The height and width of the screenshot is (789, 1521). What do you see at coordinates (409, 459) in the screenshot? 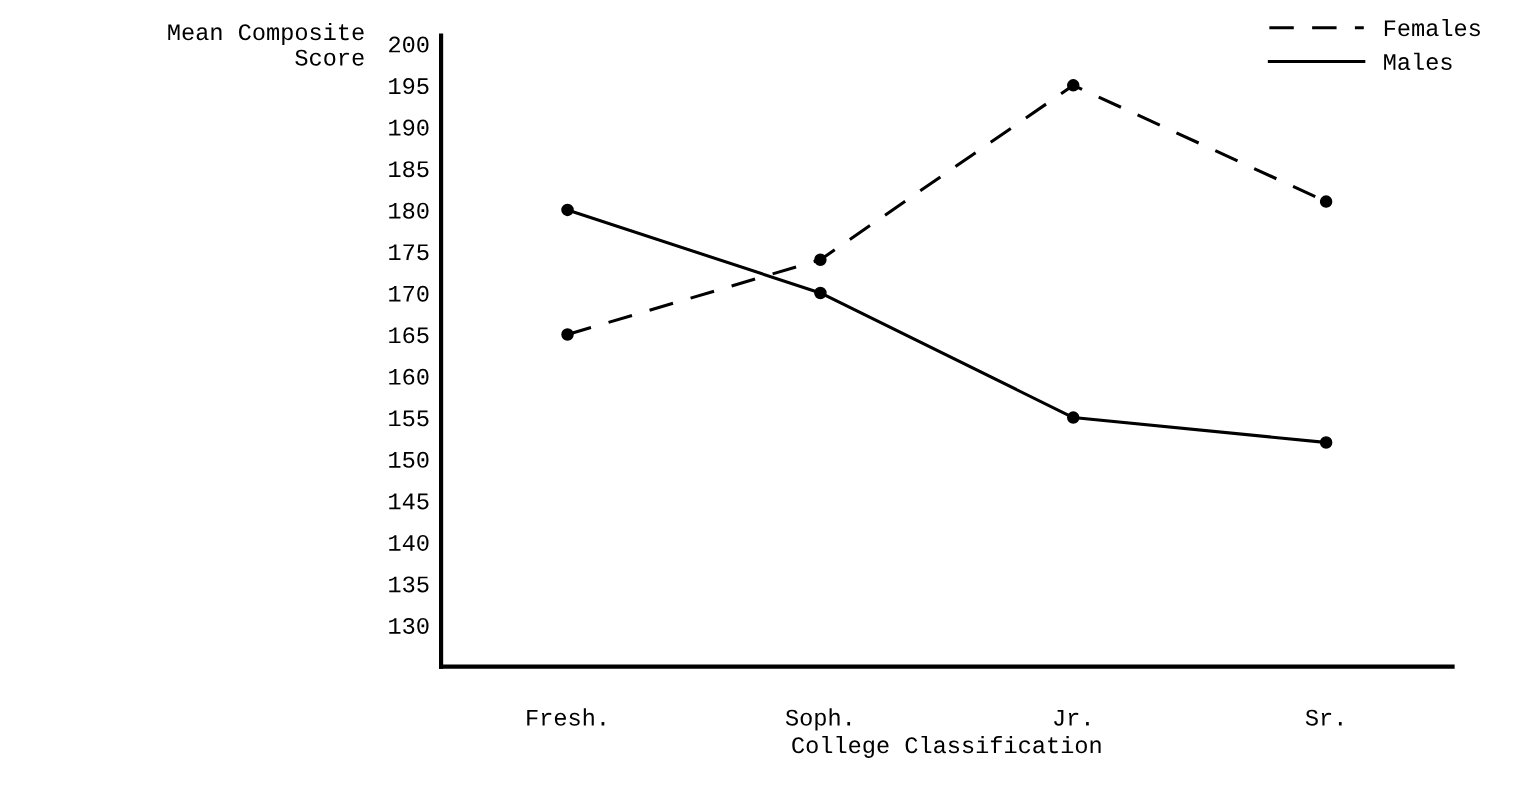
I see `y-tick-label: 150` at bounding box center [409, 459].